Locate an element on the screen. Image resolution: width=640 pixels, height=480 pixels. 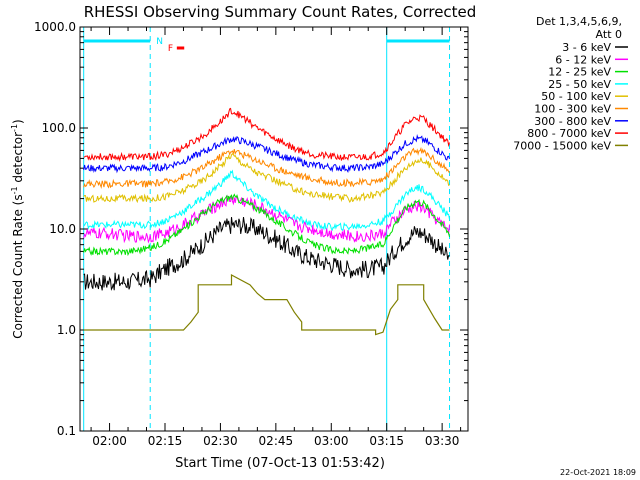
legend-label-4: 50 - 100 keV is located at coordinates (576, 96).